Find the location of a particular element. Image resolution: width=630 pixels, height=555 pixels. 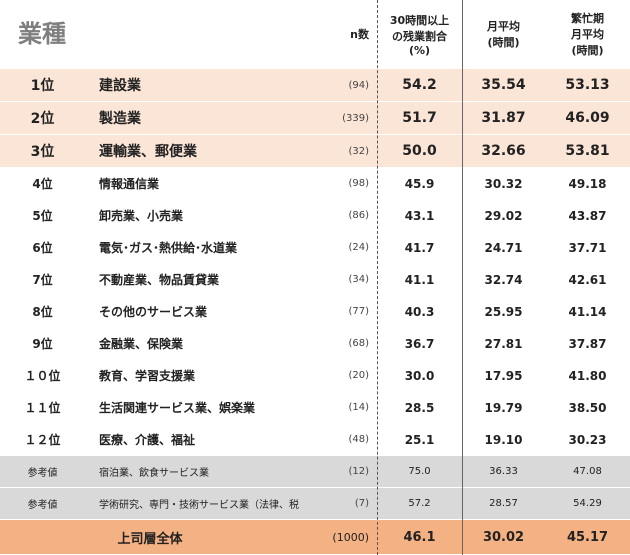

cell: 46.1 is located at coordinates (419, 537).